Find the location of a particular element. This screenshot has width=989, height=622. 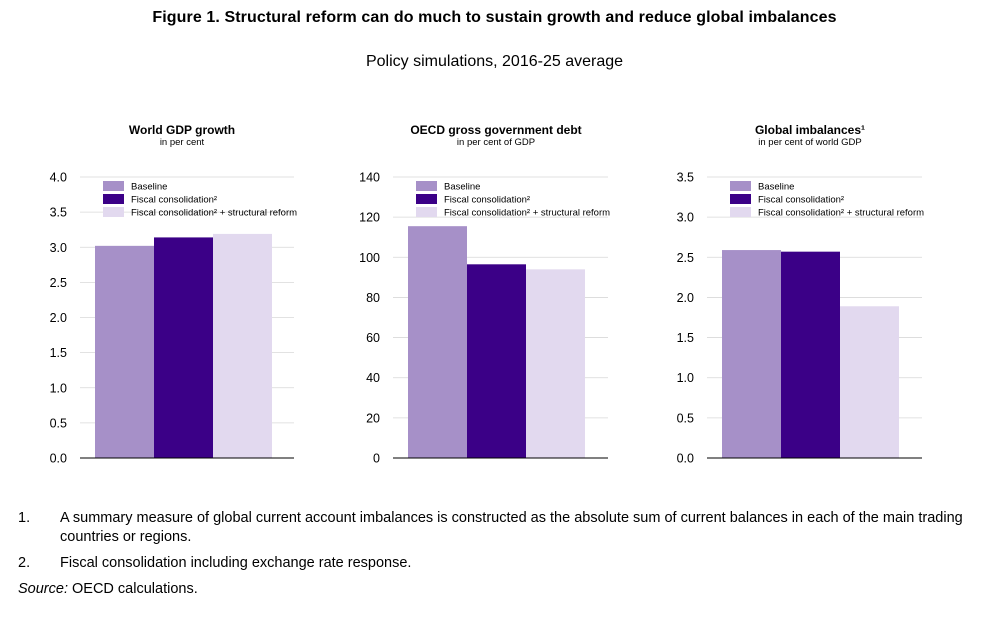

y-tick-label: 0 is located at coordinates (376, 459).